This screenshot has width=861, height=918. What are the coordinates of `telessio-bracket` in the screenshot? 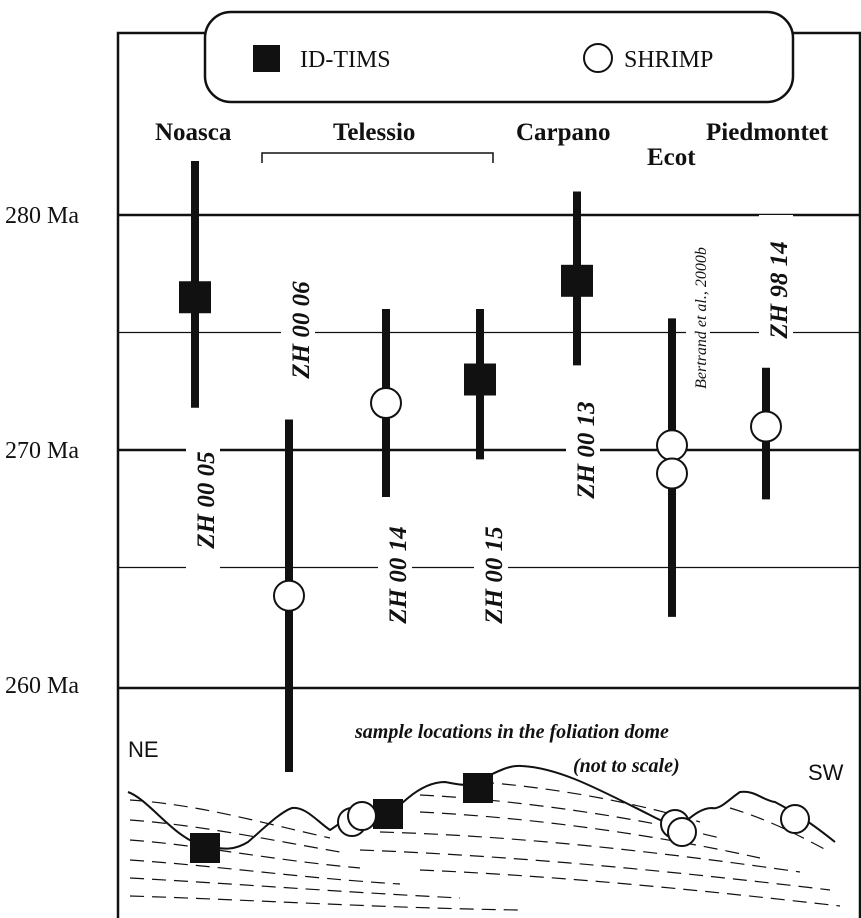 It's located at (377, 157).